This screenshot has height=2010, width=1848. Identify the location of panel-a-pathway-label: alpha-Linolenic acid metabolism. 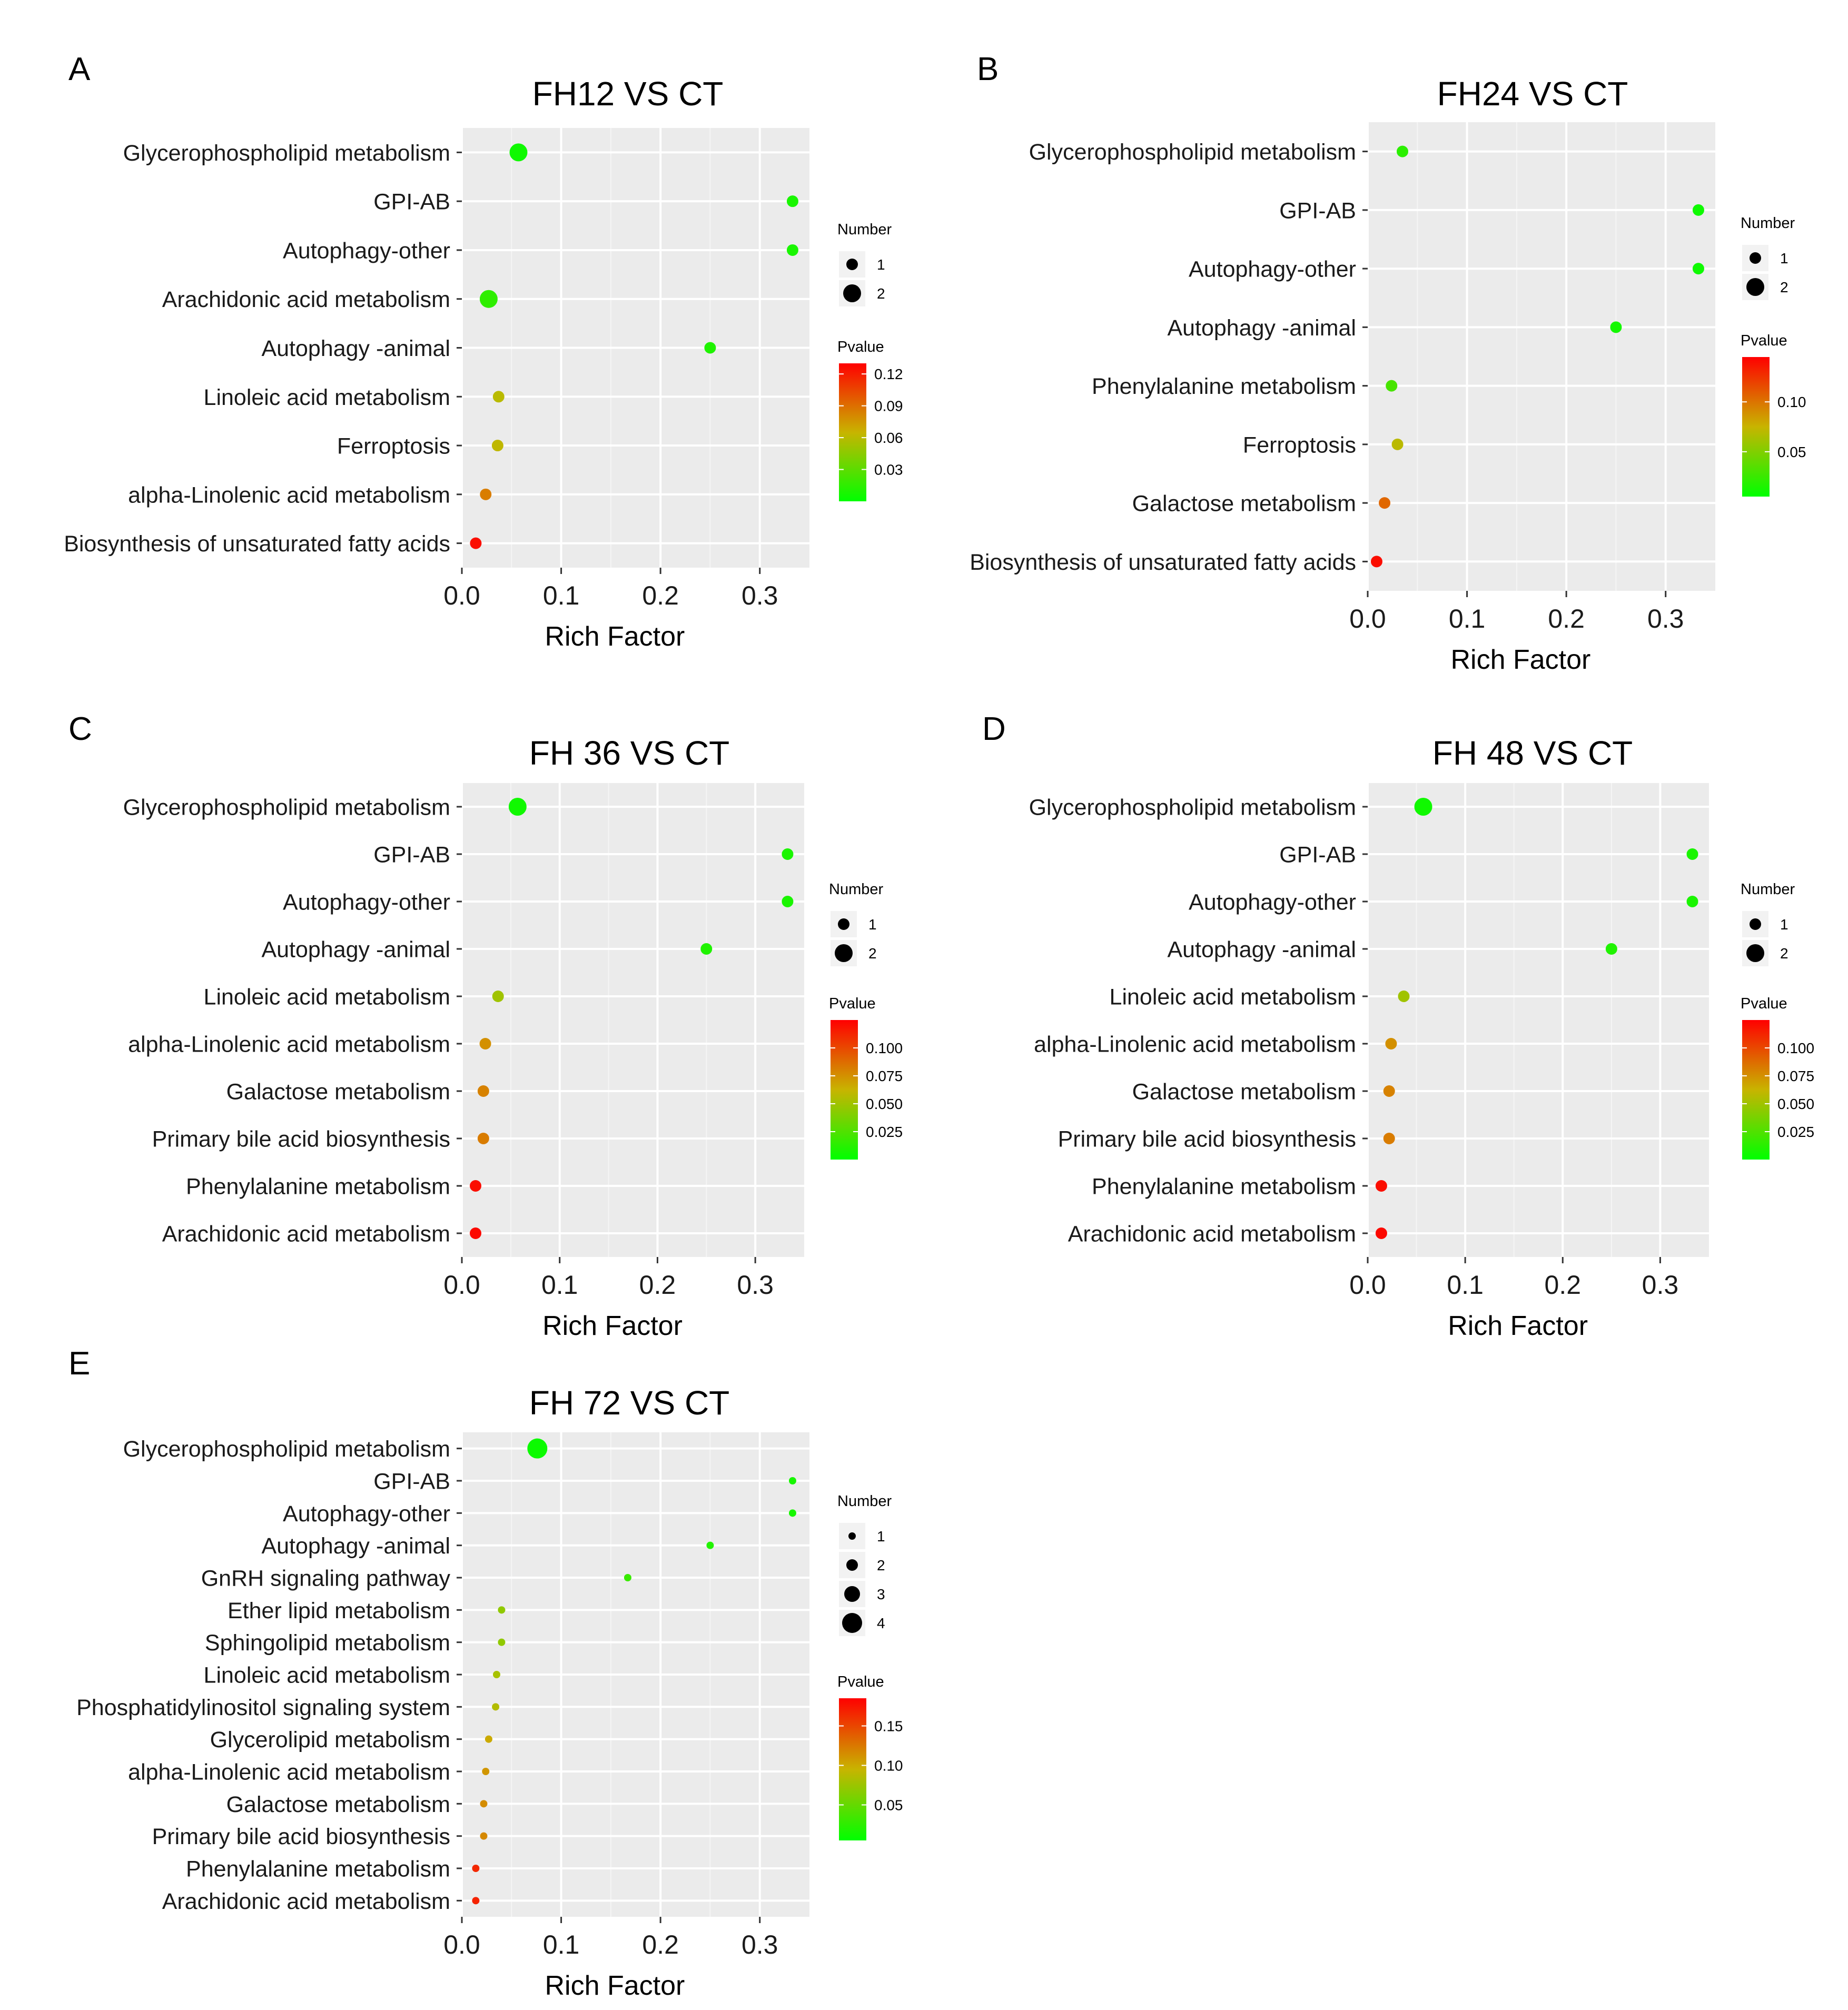
(289, 495).